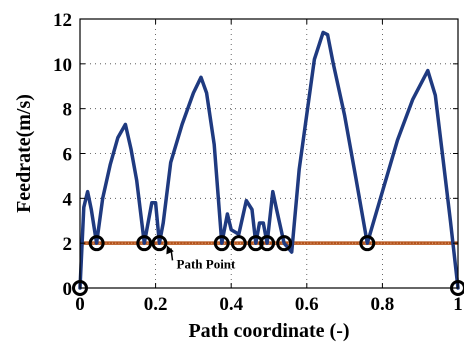 The height and width of the screenshot is (345, 464). Describe the element at coordinates (24, 153) in the screenshot. I see `y-axis-title: Feedrate(m/s)` at that location.